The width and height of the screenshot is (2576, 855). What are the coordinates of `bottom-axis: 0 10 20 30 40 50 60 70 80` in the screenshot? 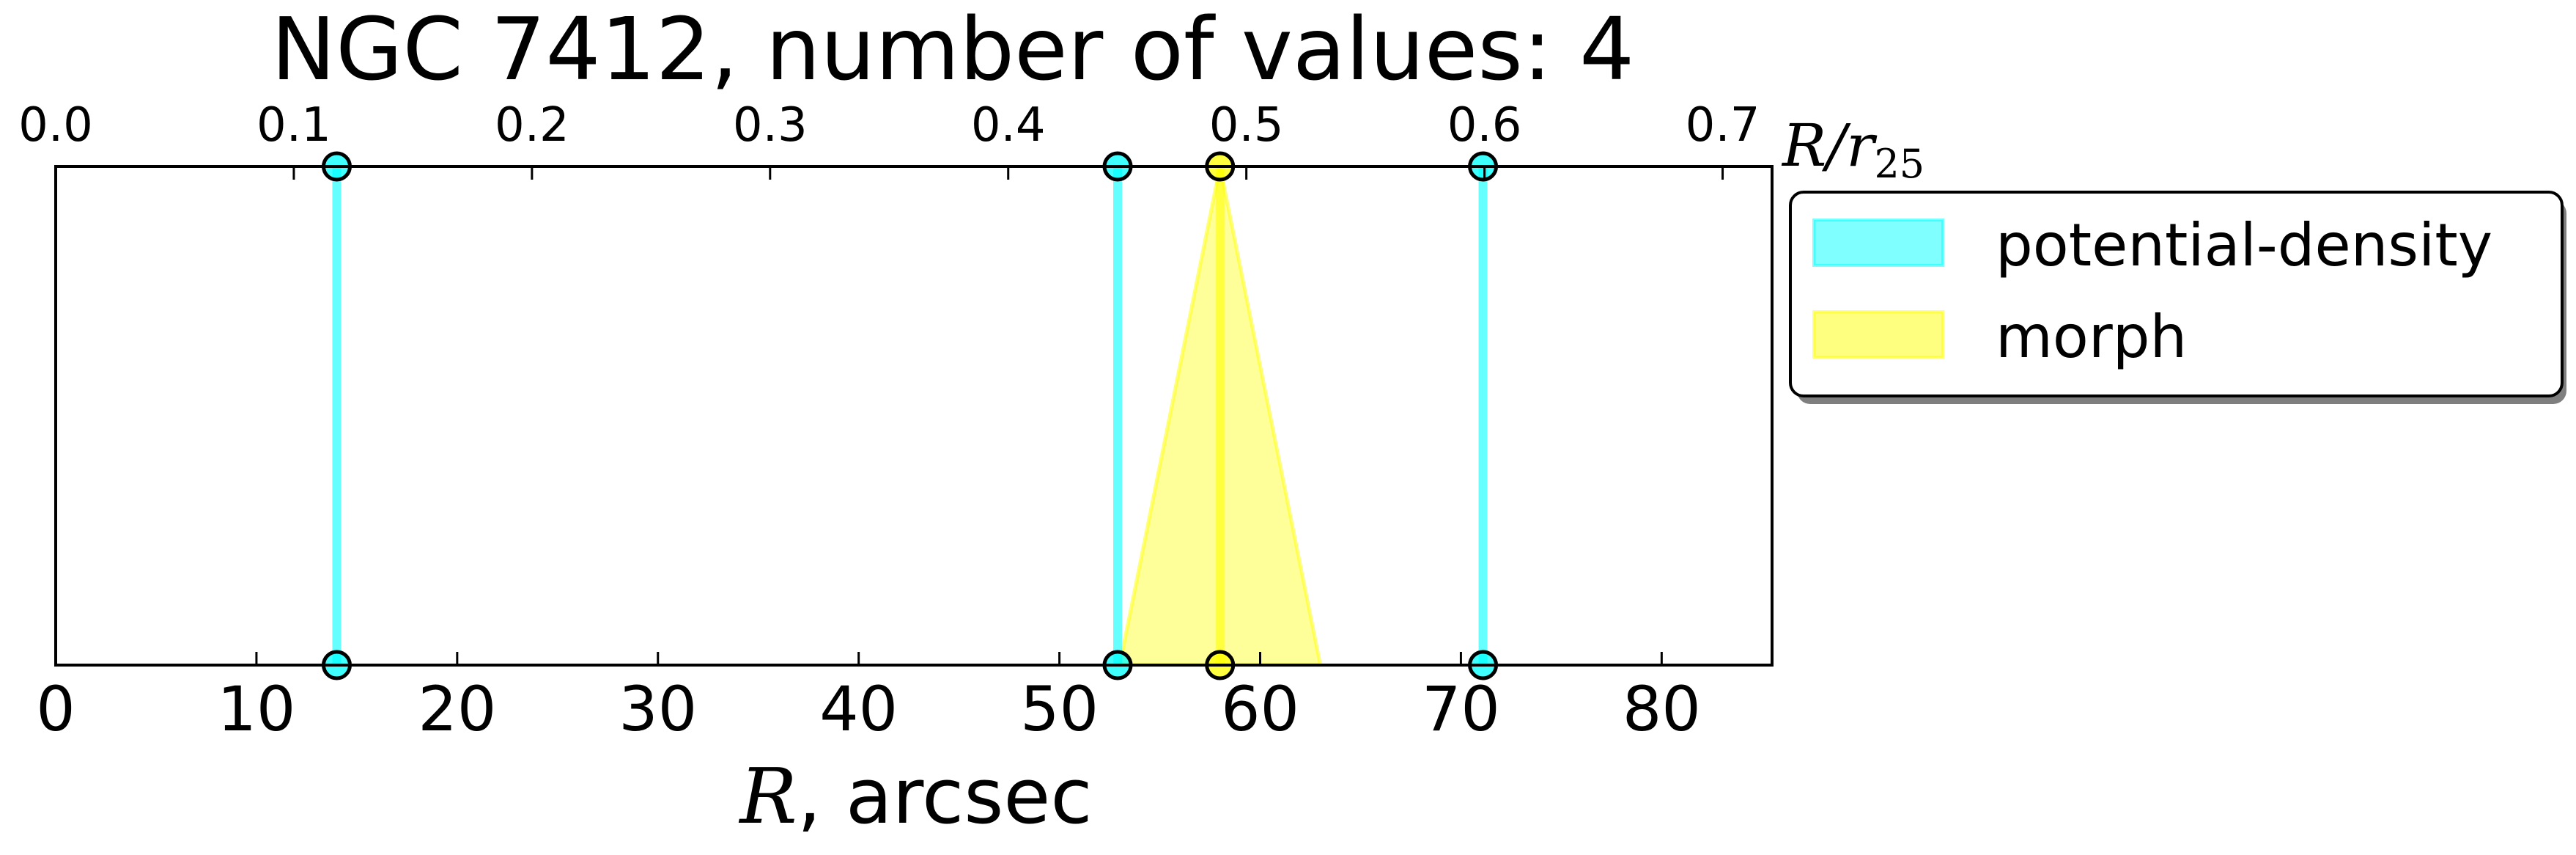 It's located at (868, 698).